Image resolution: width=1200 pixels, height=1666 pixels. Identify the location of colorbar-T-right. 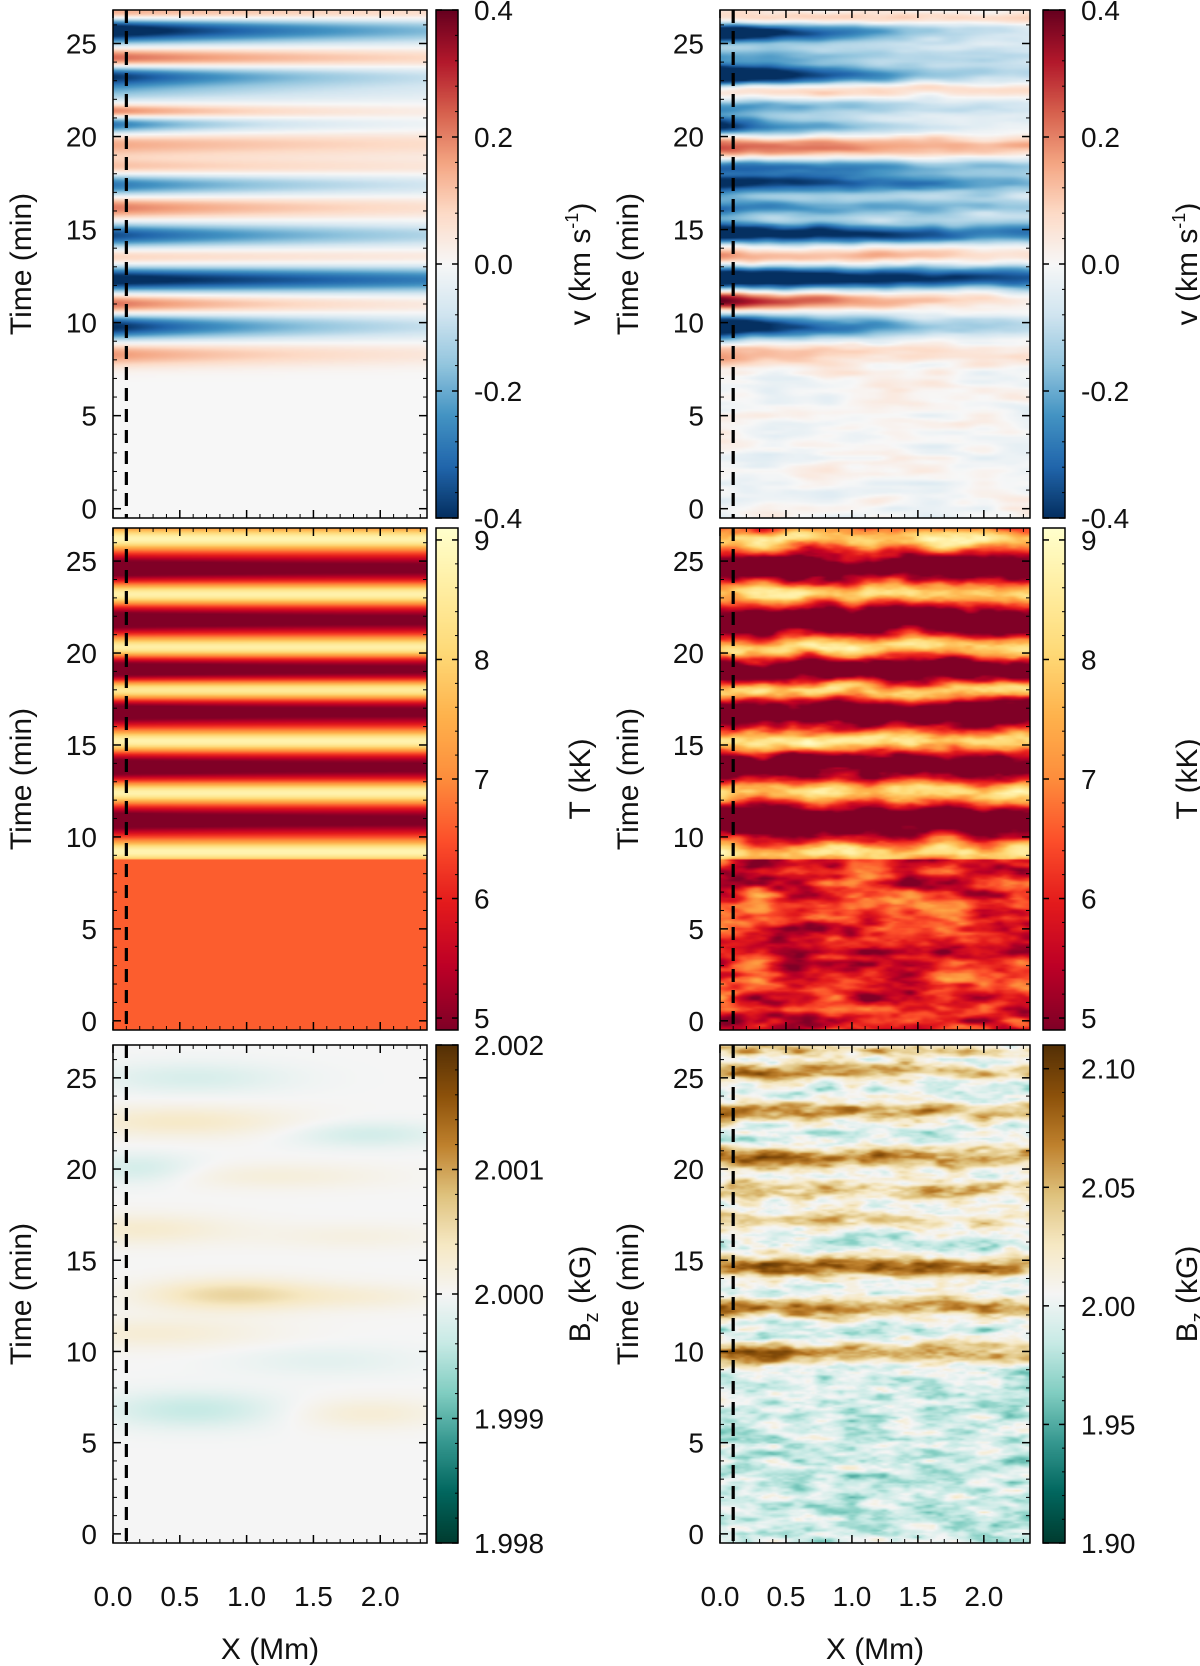
(1054, 779).